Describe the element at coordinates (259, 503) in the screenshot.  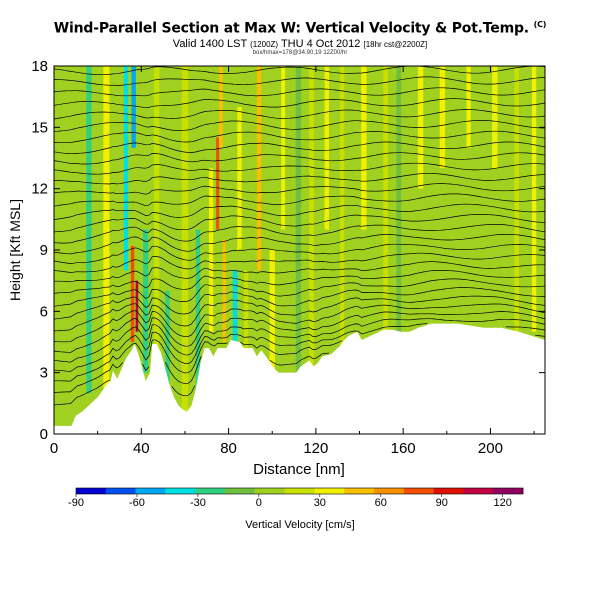
I see `colorbar-tick-label: 0` at that location.